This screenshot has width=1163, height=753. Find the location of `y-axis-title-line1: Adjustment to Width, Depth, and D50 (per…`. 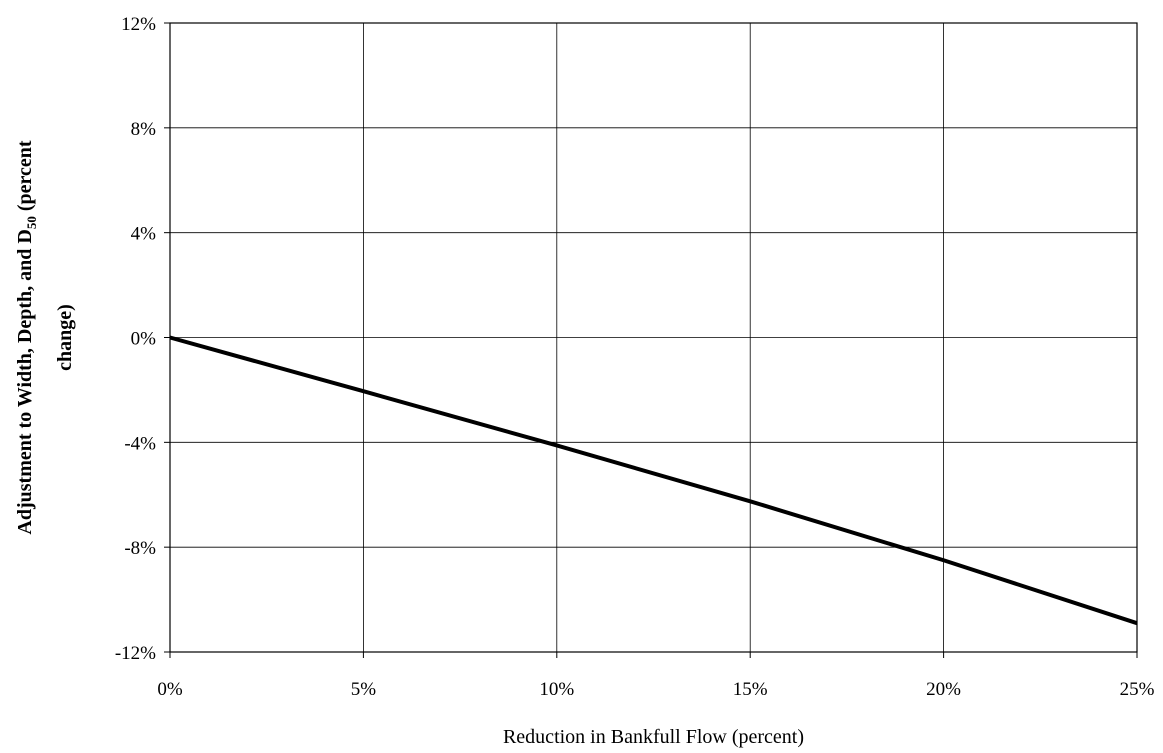

y-axis-title-line1: Adjustment to Width, Depth, and D50 (per… is located at coordinates (26, 337).